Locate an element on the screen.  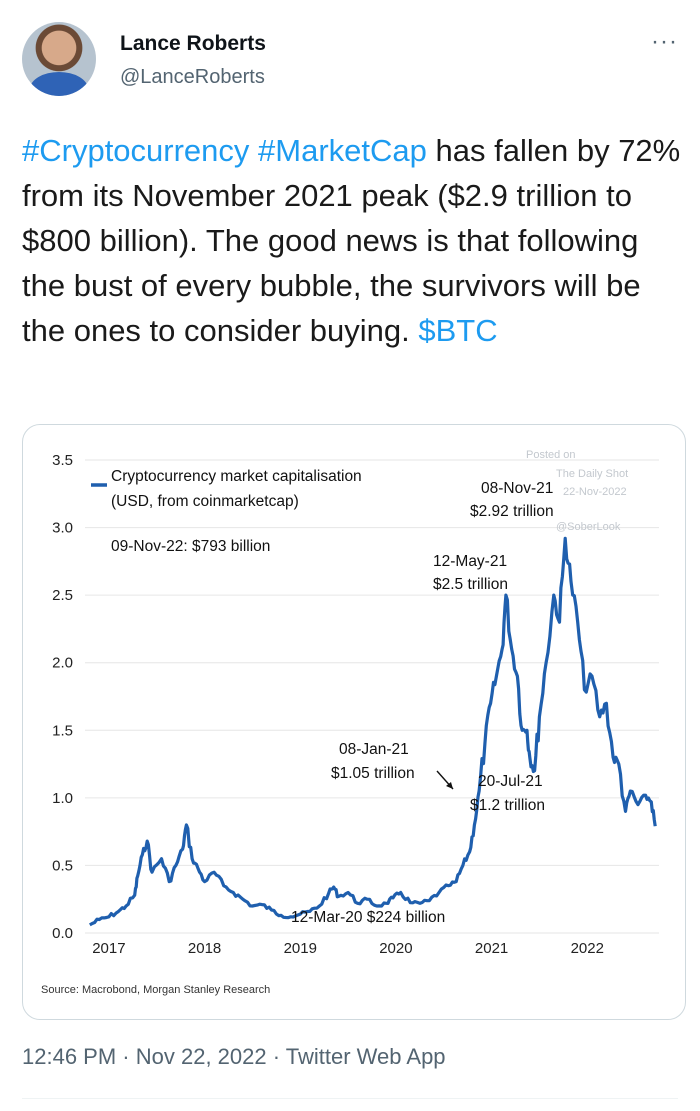
legend-sublabel: (USD, from coinmarketcap) is located at coordinates (205, 501).